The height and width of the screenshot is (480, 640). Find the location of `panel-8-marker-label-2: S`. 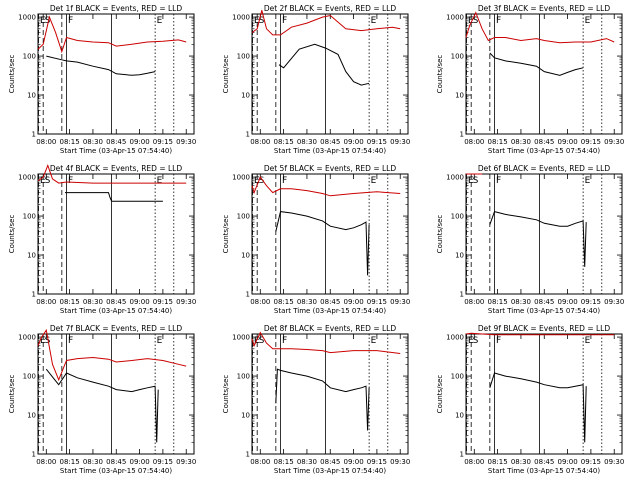

panel-8-marker-label-2: S is located at coordinates (262, 341).